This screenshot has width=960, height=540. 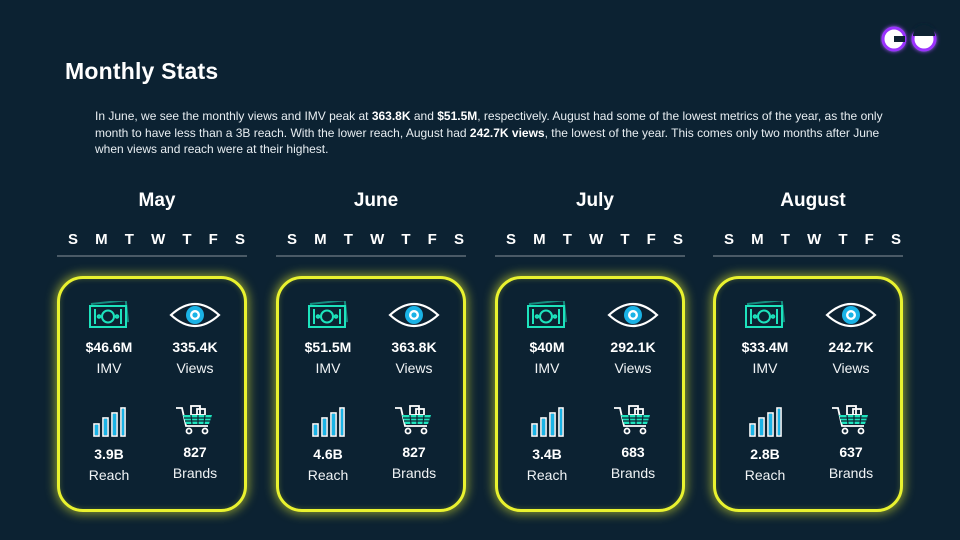 What do you see at coordinates (595, 223) in the screenshot?
I see `month-column: July S M T W T F S` at bounding box center [595, 223].